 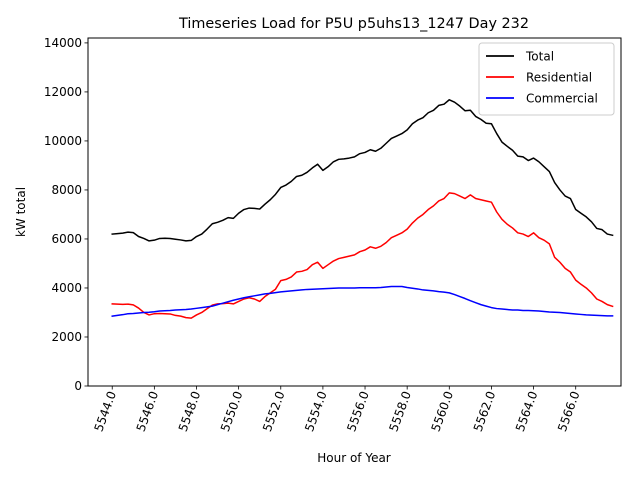 I want to click on y-tick-label: 12000, so click(x=63, y=92).